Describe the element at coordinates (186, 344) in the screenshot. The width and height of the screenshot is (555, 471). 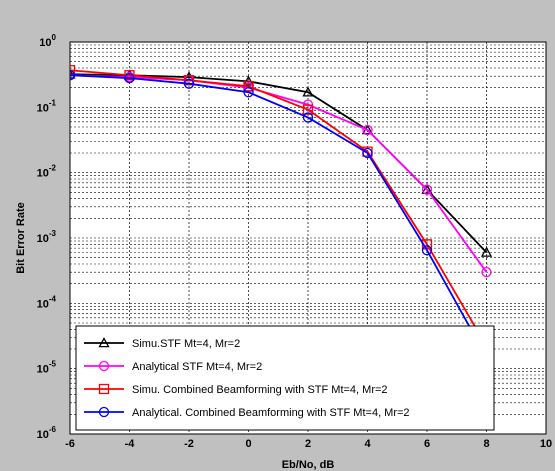
I see `legend-label: Simu.STF Mt=4, Mr=2` at that location.